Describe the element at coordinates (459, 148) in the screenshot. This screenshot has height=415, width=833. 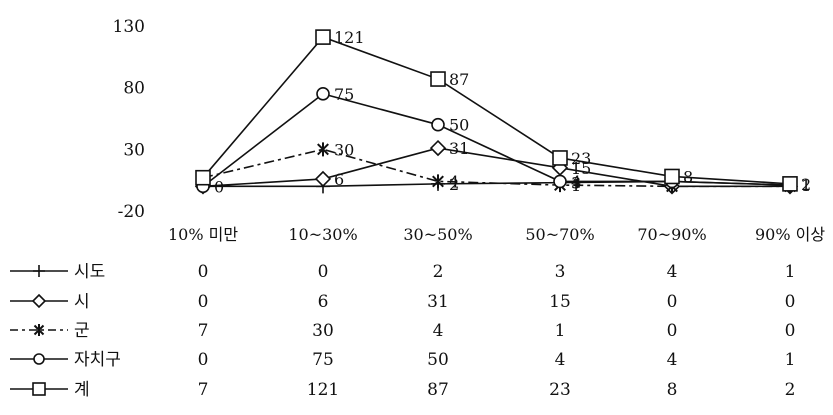
I see `data-label: 31` at that location.